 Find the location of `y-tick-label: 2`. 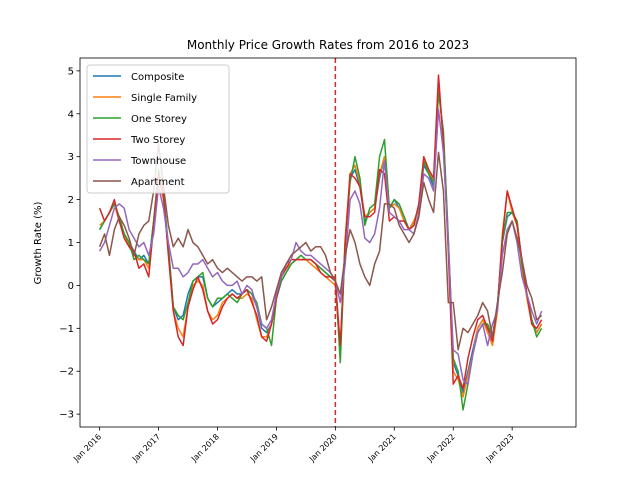

y-tick-label: 2 is located at coordinates (71, 200).